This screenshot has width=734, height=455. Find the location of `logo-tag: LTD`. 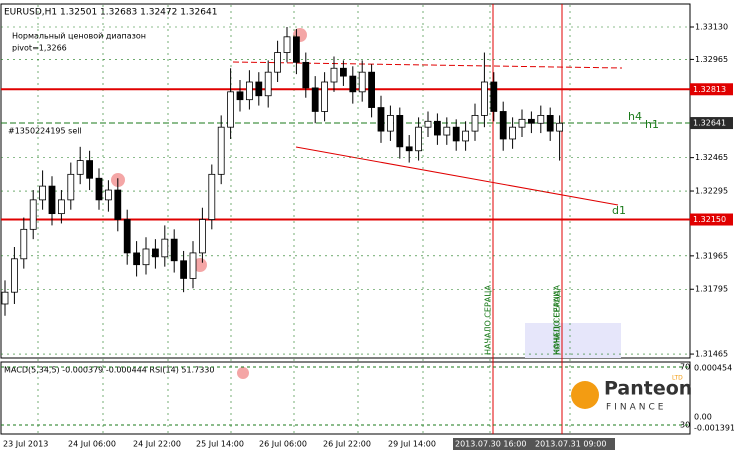

logo-tag: LTD is located at coordinates (677, 378).